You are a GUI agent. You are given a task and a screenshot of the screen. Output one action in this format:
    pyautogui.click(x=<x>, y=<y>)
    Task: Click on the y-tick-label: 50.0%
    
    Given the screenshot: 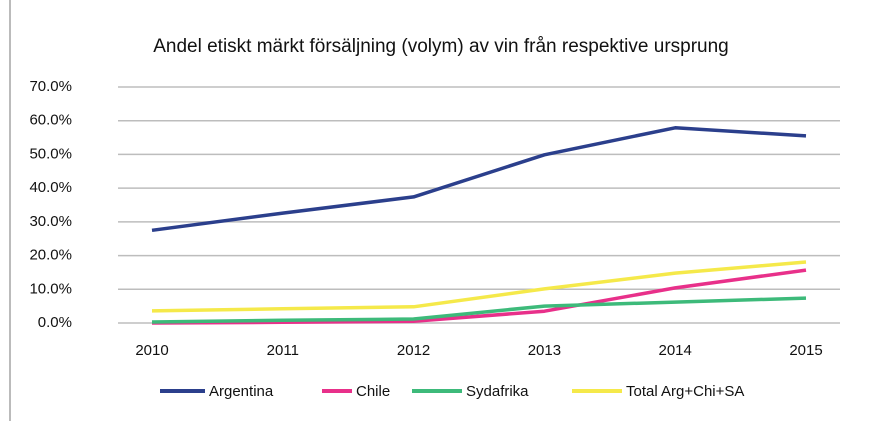 What is the action you would take?
    pyautogui.click(x=50, y=153)
    